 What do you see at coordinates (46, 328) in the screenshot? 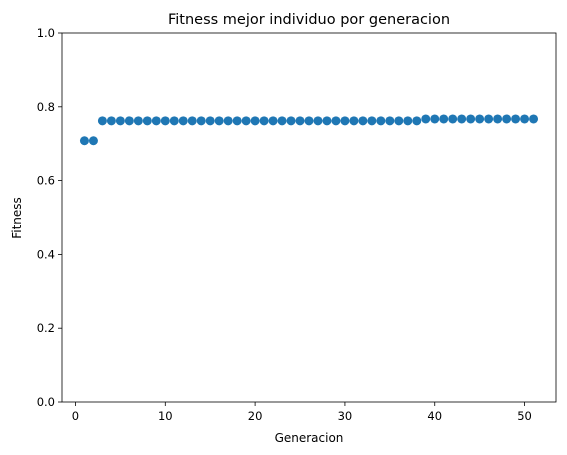
I see `y-tick-label: 0.2` at bounding box center [46, 328].